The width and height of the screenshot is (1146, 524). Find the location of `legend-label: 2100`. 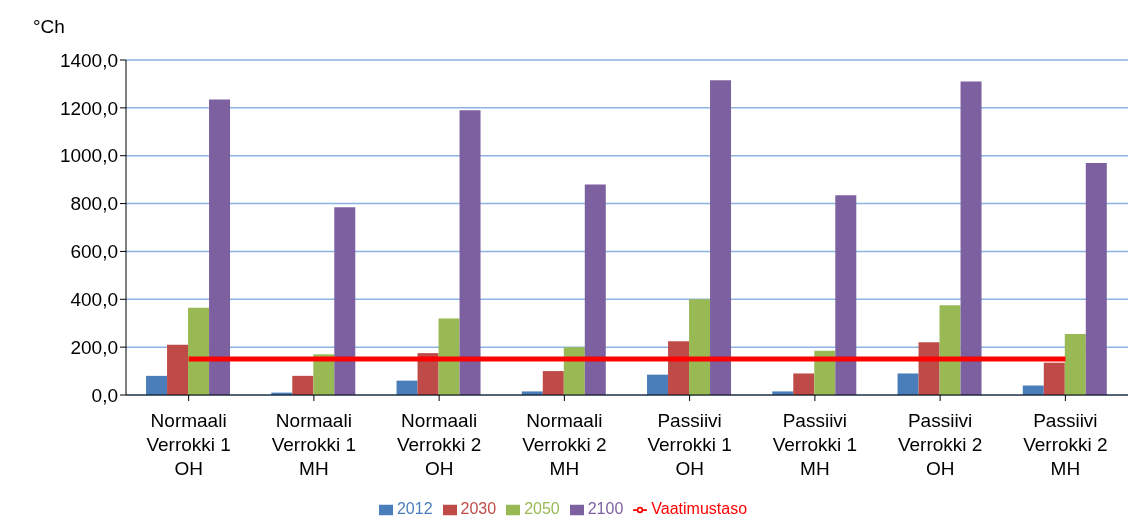

legend-label: 2100 is located at coordinates (605, 508).